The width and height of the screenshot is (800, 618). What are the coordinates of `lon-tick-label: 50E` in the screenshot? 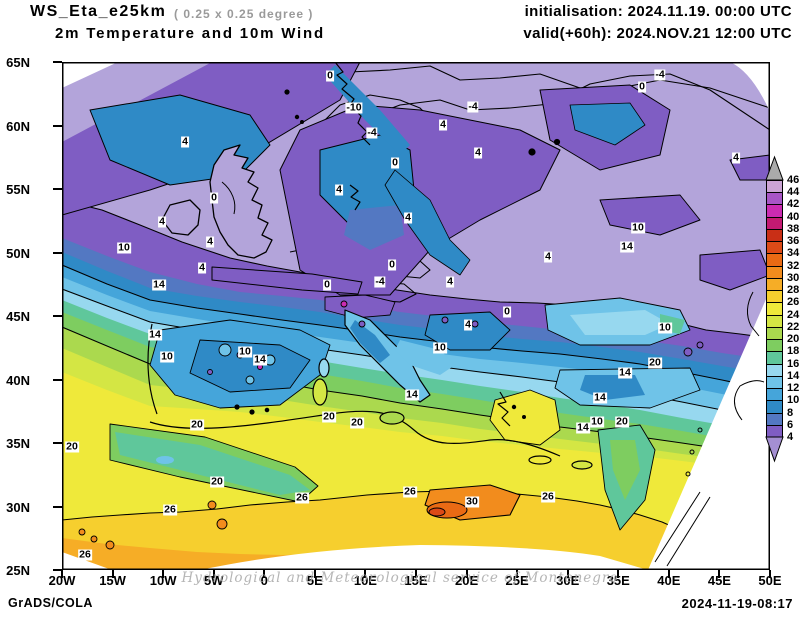 It's located at (770, 580).